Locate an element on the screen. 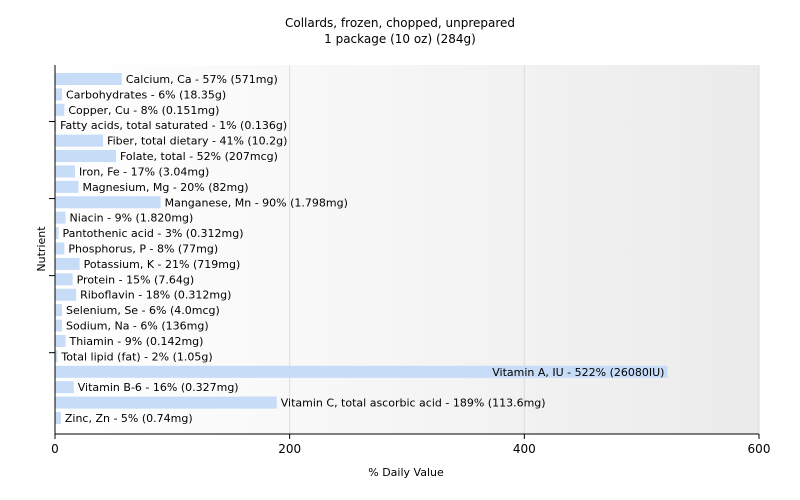 This screenshot has width=800, height=500. bar-label: Vitamin B-6 - 16% (0.327mg) is located at coordinates (158, 387).